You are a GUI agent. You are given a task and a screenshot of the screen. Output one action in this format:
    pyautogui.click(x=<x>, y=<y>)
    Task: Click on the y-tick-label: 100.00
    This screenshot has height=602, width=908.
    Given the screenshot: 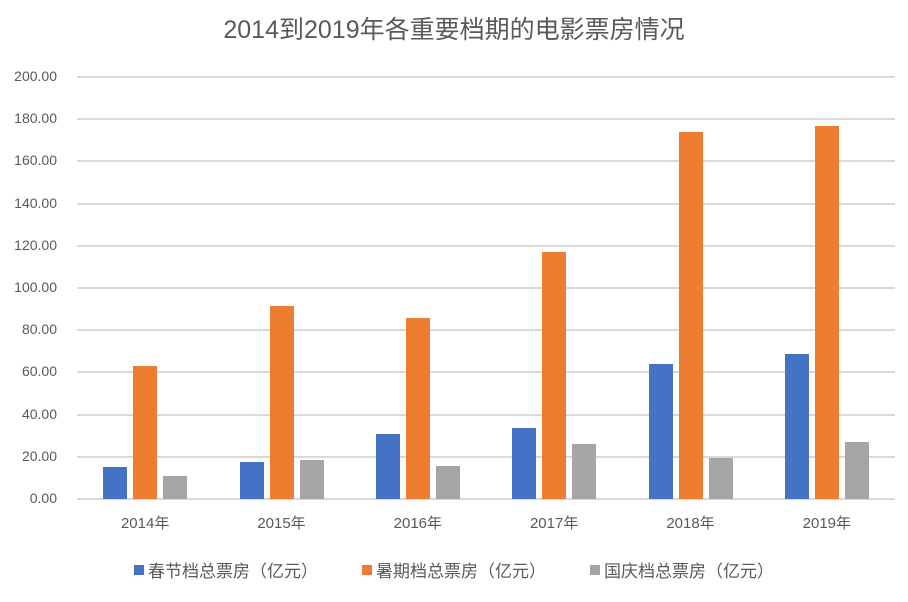 What is the action you would take?
    pyautogui.click(x=35, y=287)
    